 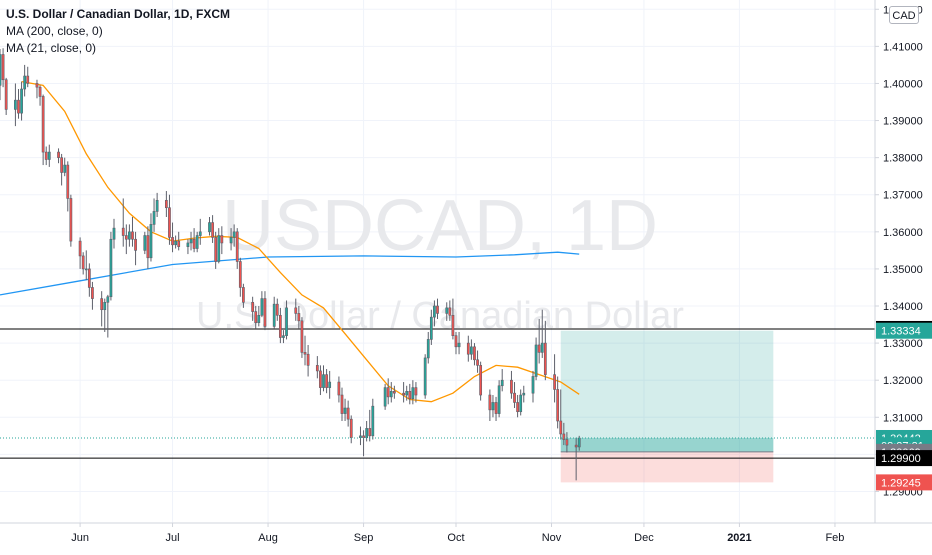 I want to click on price-label: 1.33334, so click(x=904, y=330).